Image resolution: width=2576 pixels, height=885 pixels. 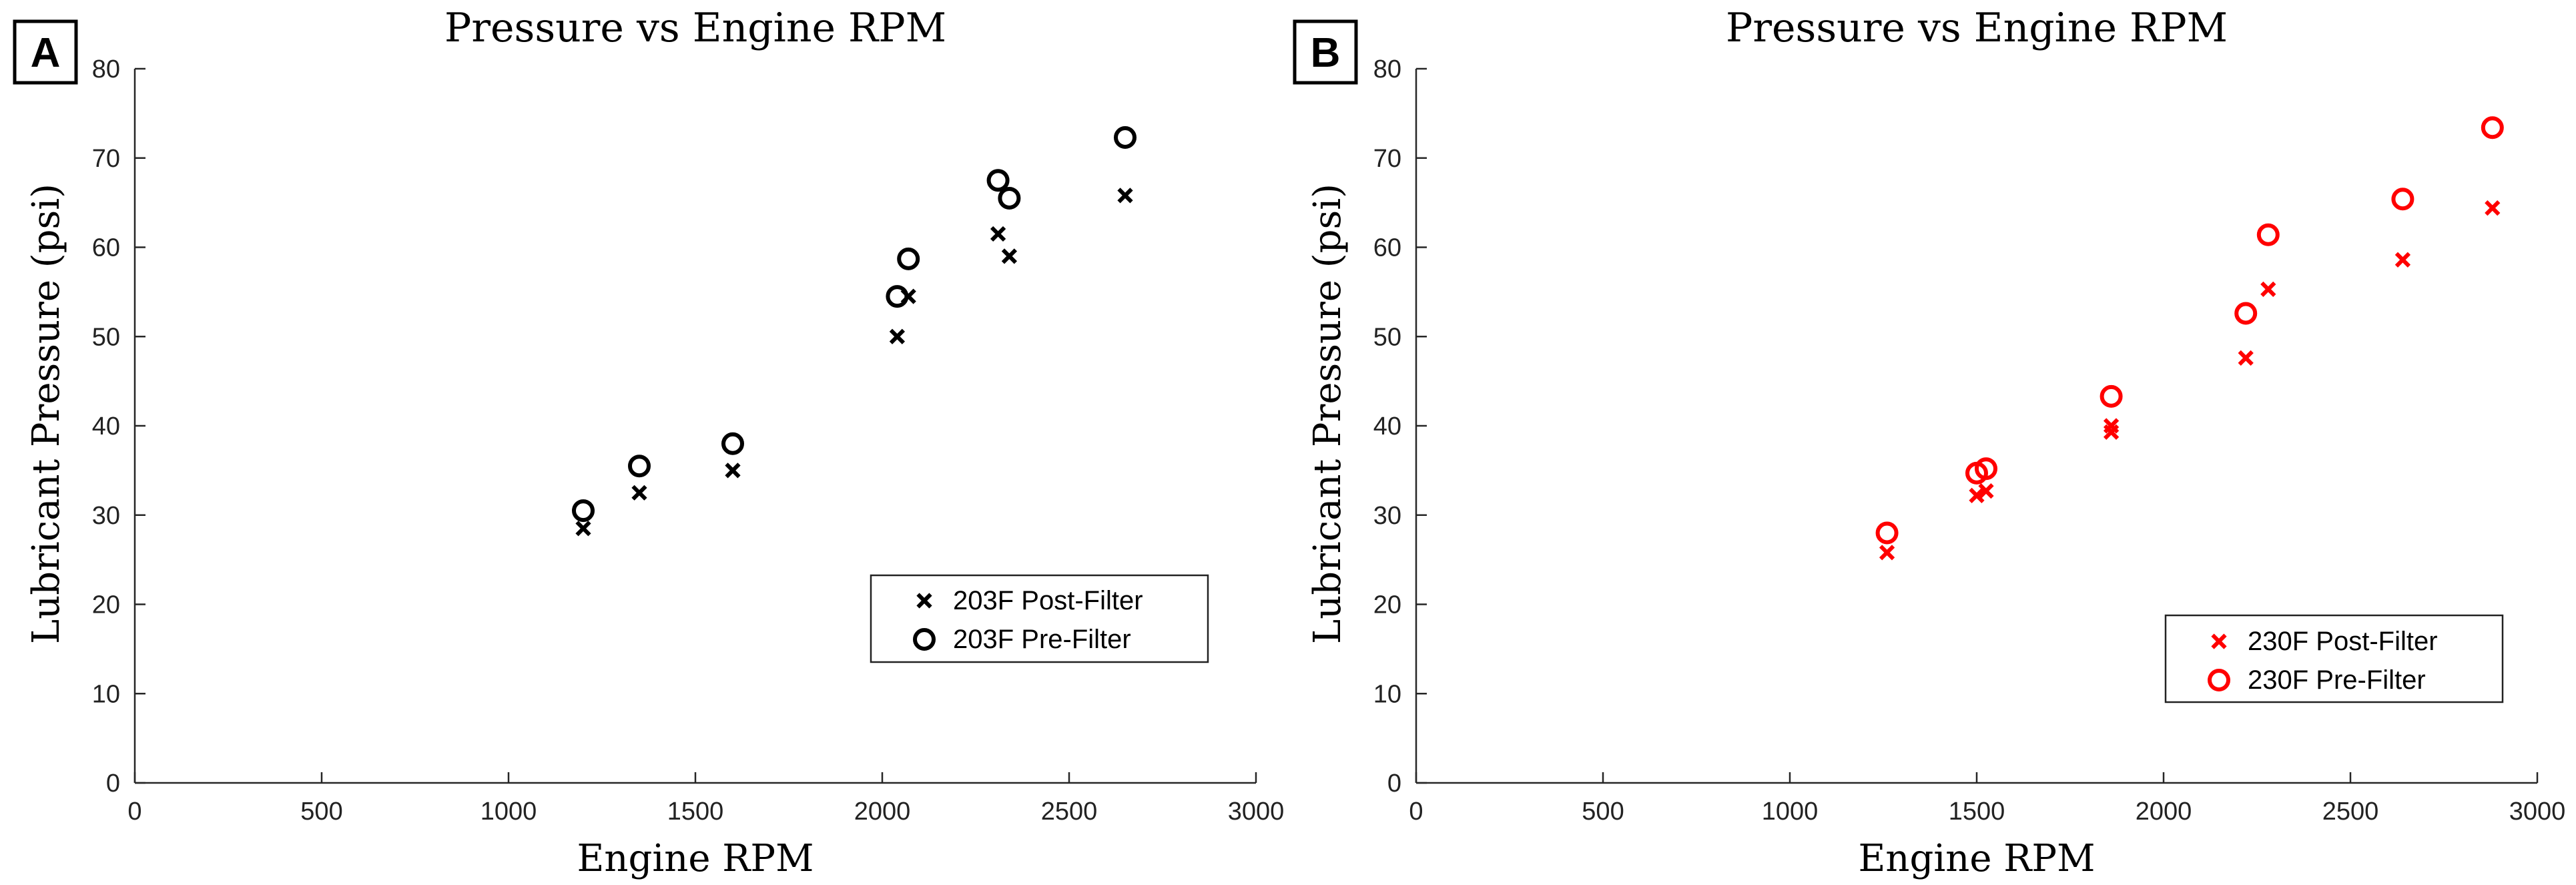 I want to click on legend: 203F Post-Filter 203F Pre-Filter, so click(x=1039, y=618).